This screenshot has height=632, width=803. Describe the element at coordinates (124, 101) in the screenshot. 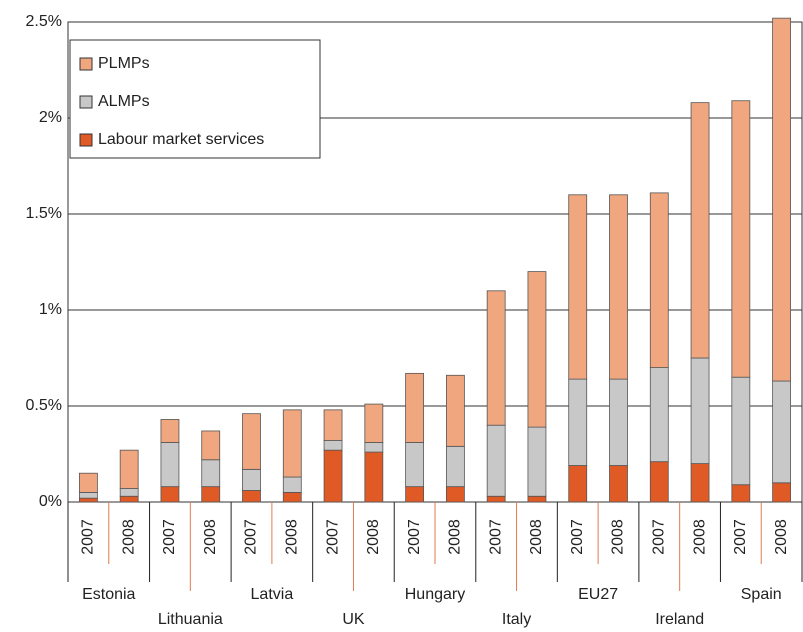

I see `legend-label: ALMPs` at that location.